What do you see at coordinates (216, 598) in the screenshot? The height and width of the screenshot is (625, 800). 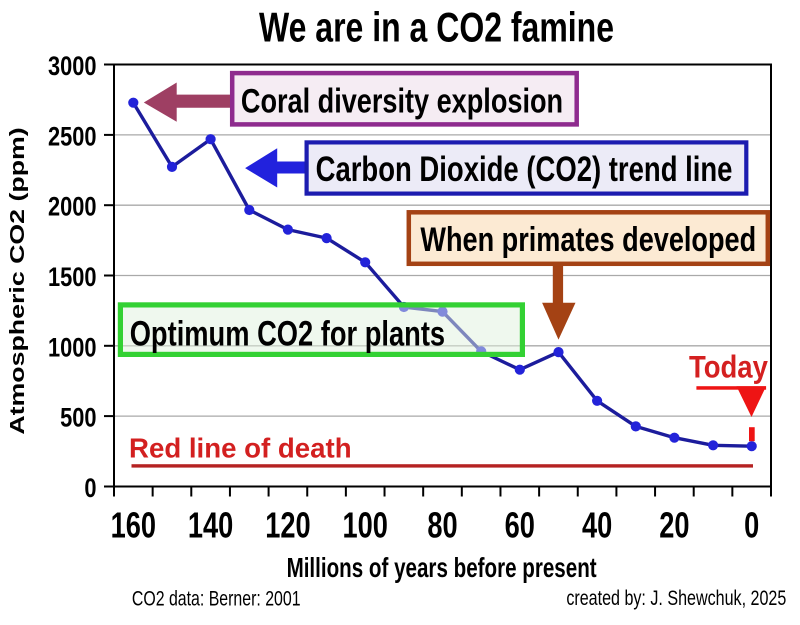 I see `svg-text: CO2 data: Berner: 2001` at bounding box center [216, 598].